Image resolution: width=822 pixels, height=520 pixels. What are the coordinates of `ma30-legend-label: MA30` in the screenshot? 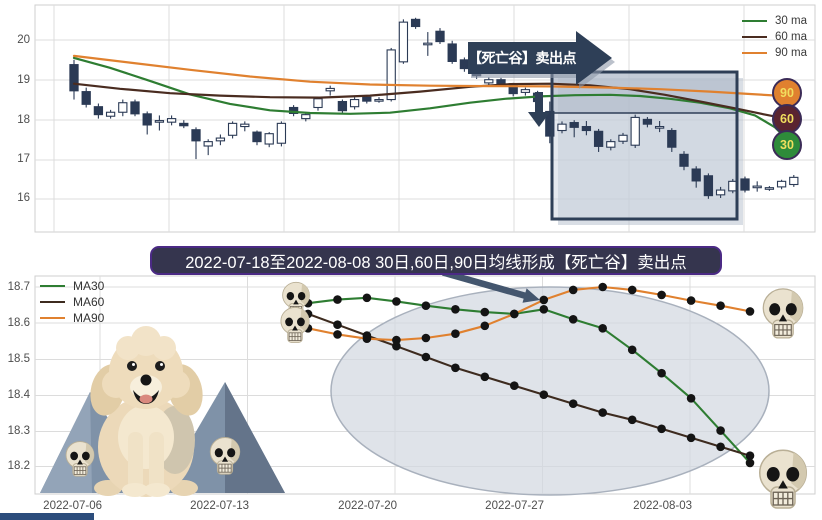 It's located at (89, 286).